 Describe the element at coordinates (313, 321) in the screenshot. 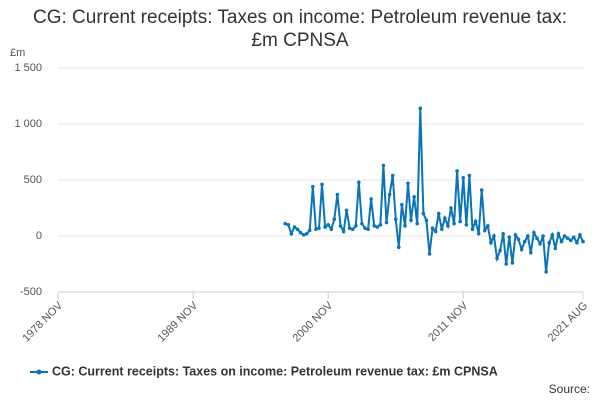

I see `x-tick-label: 2000 NOV` at that location.